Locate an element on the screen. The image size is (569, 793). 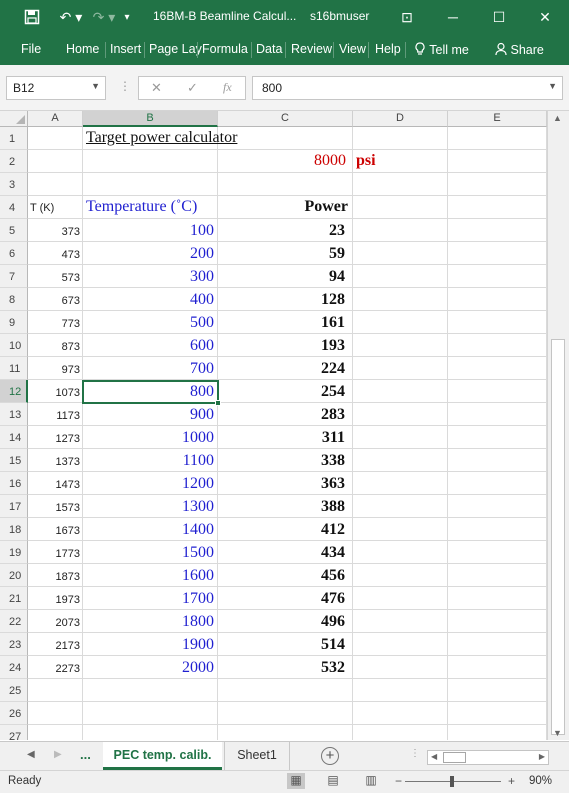
column-header-c: C is located at coordinates (285, 119).